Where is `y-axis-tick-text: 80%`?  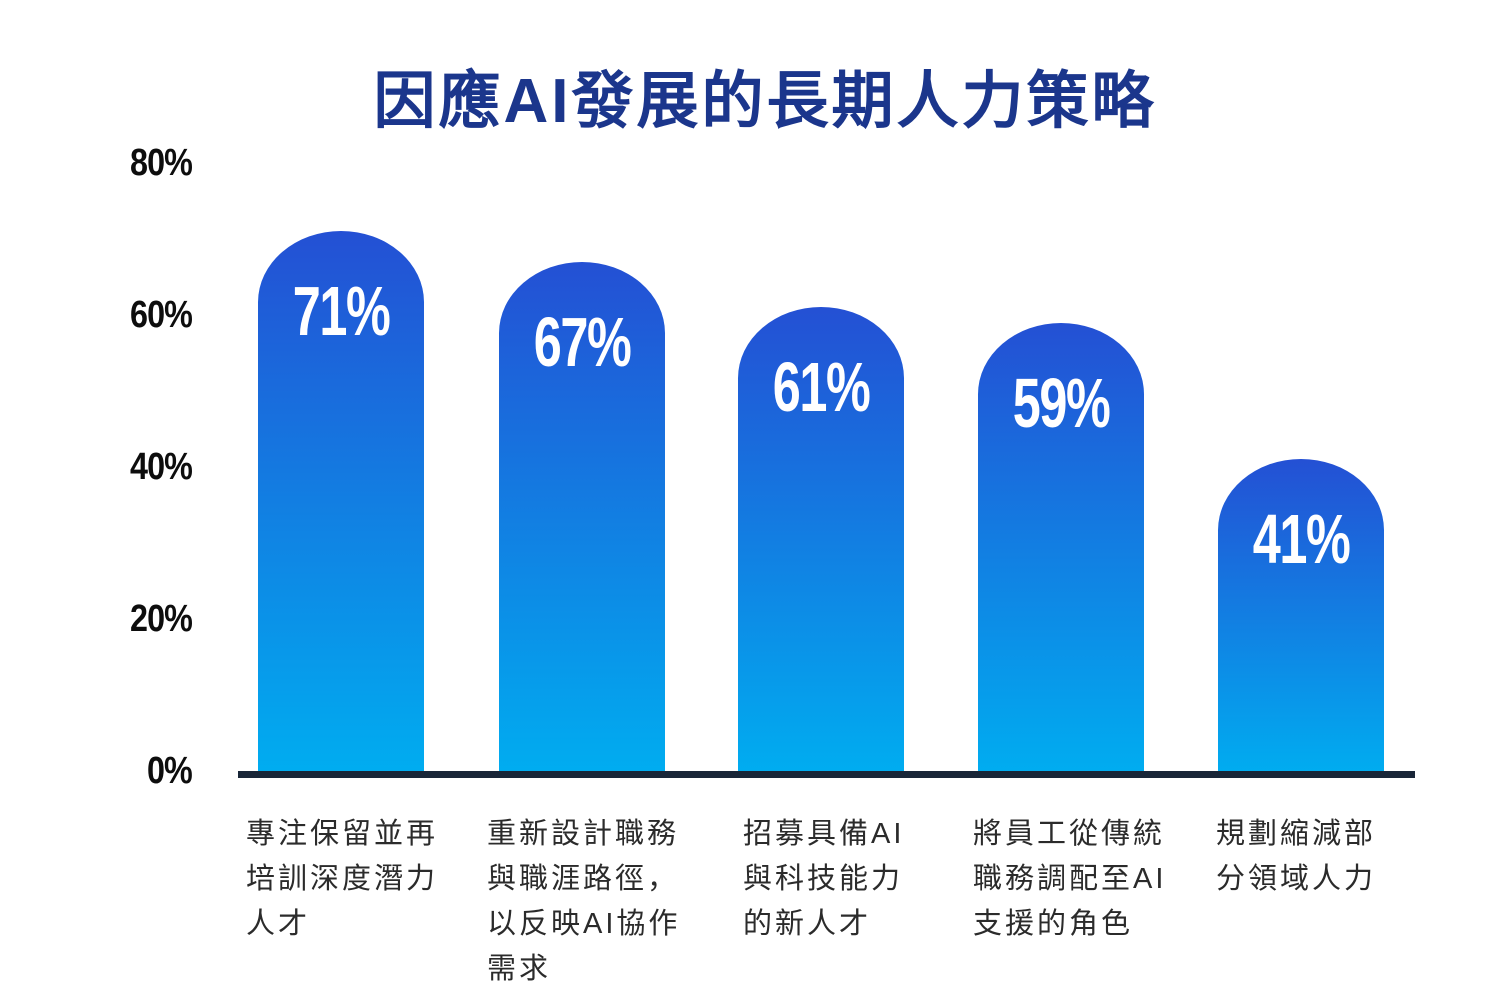 y-axis-tick-text: 80% is located at coordinates (161, 163).